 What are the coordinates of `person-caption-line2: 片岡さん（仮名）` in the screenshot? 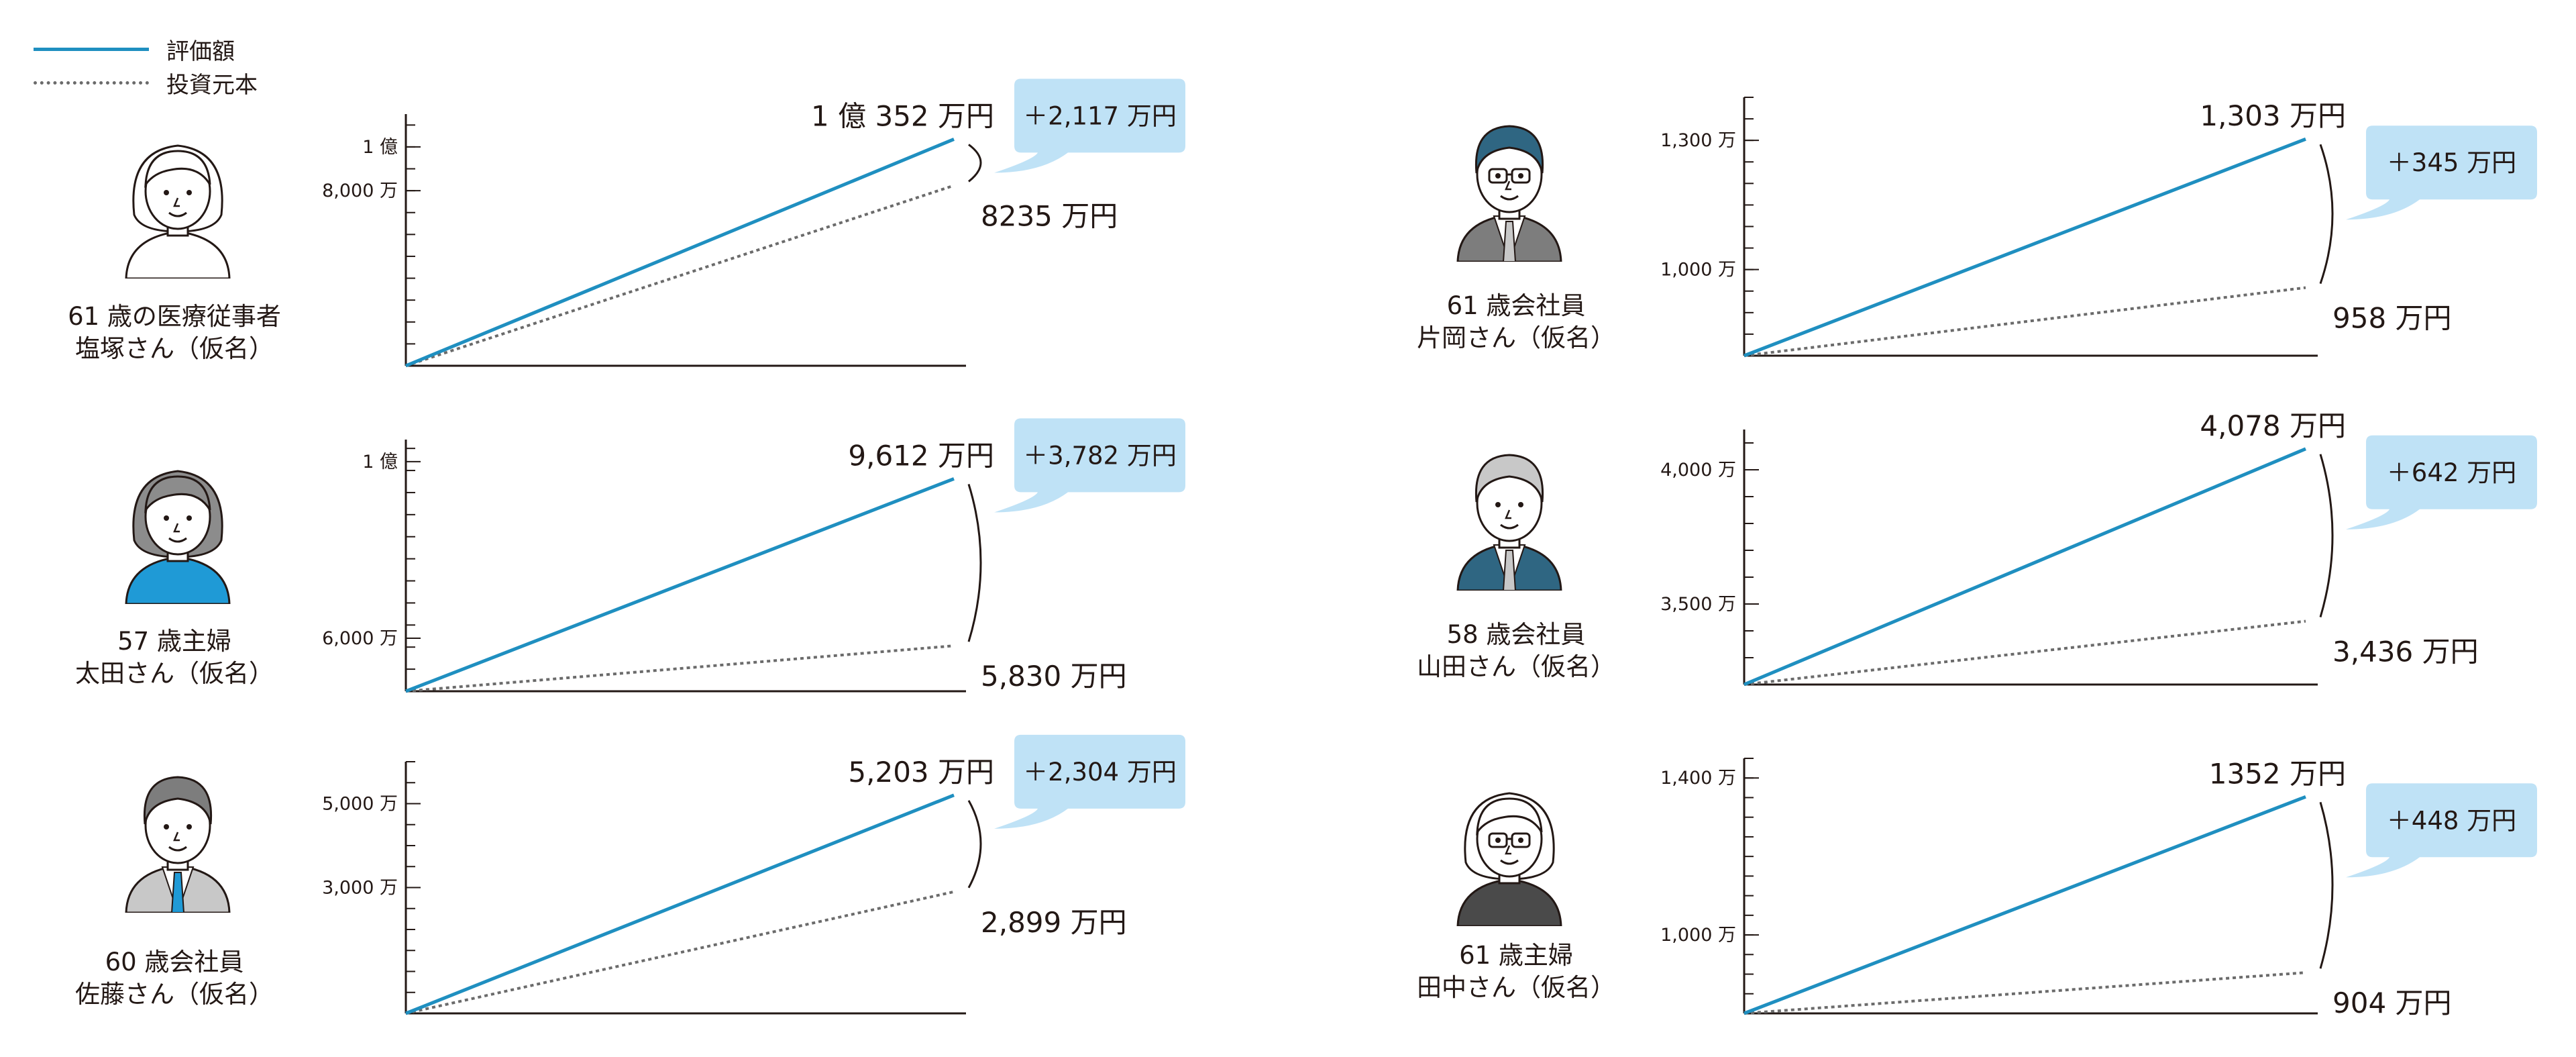 It's located at (1516, 337).